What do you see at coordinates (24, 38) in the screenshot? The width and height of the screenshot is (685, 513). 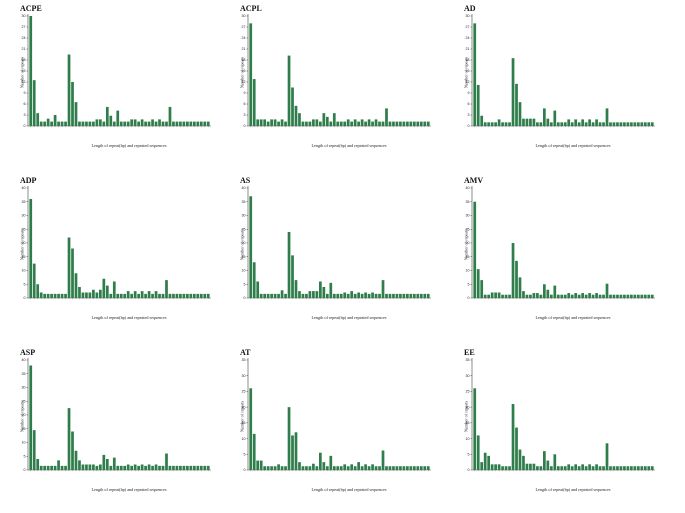 I see `y-tick-label: 24` at bounding box center [24, 38].